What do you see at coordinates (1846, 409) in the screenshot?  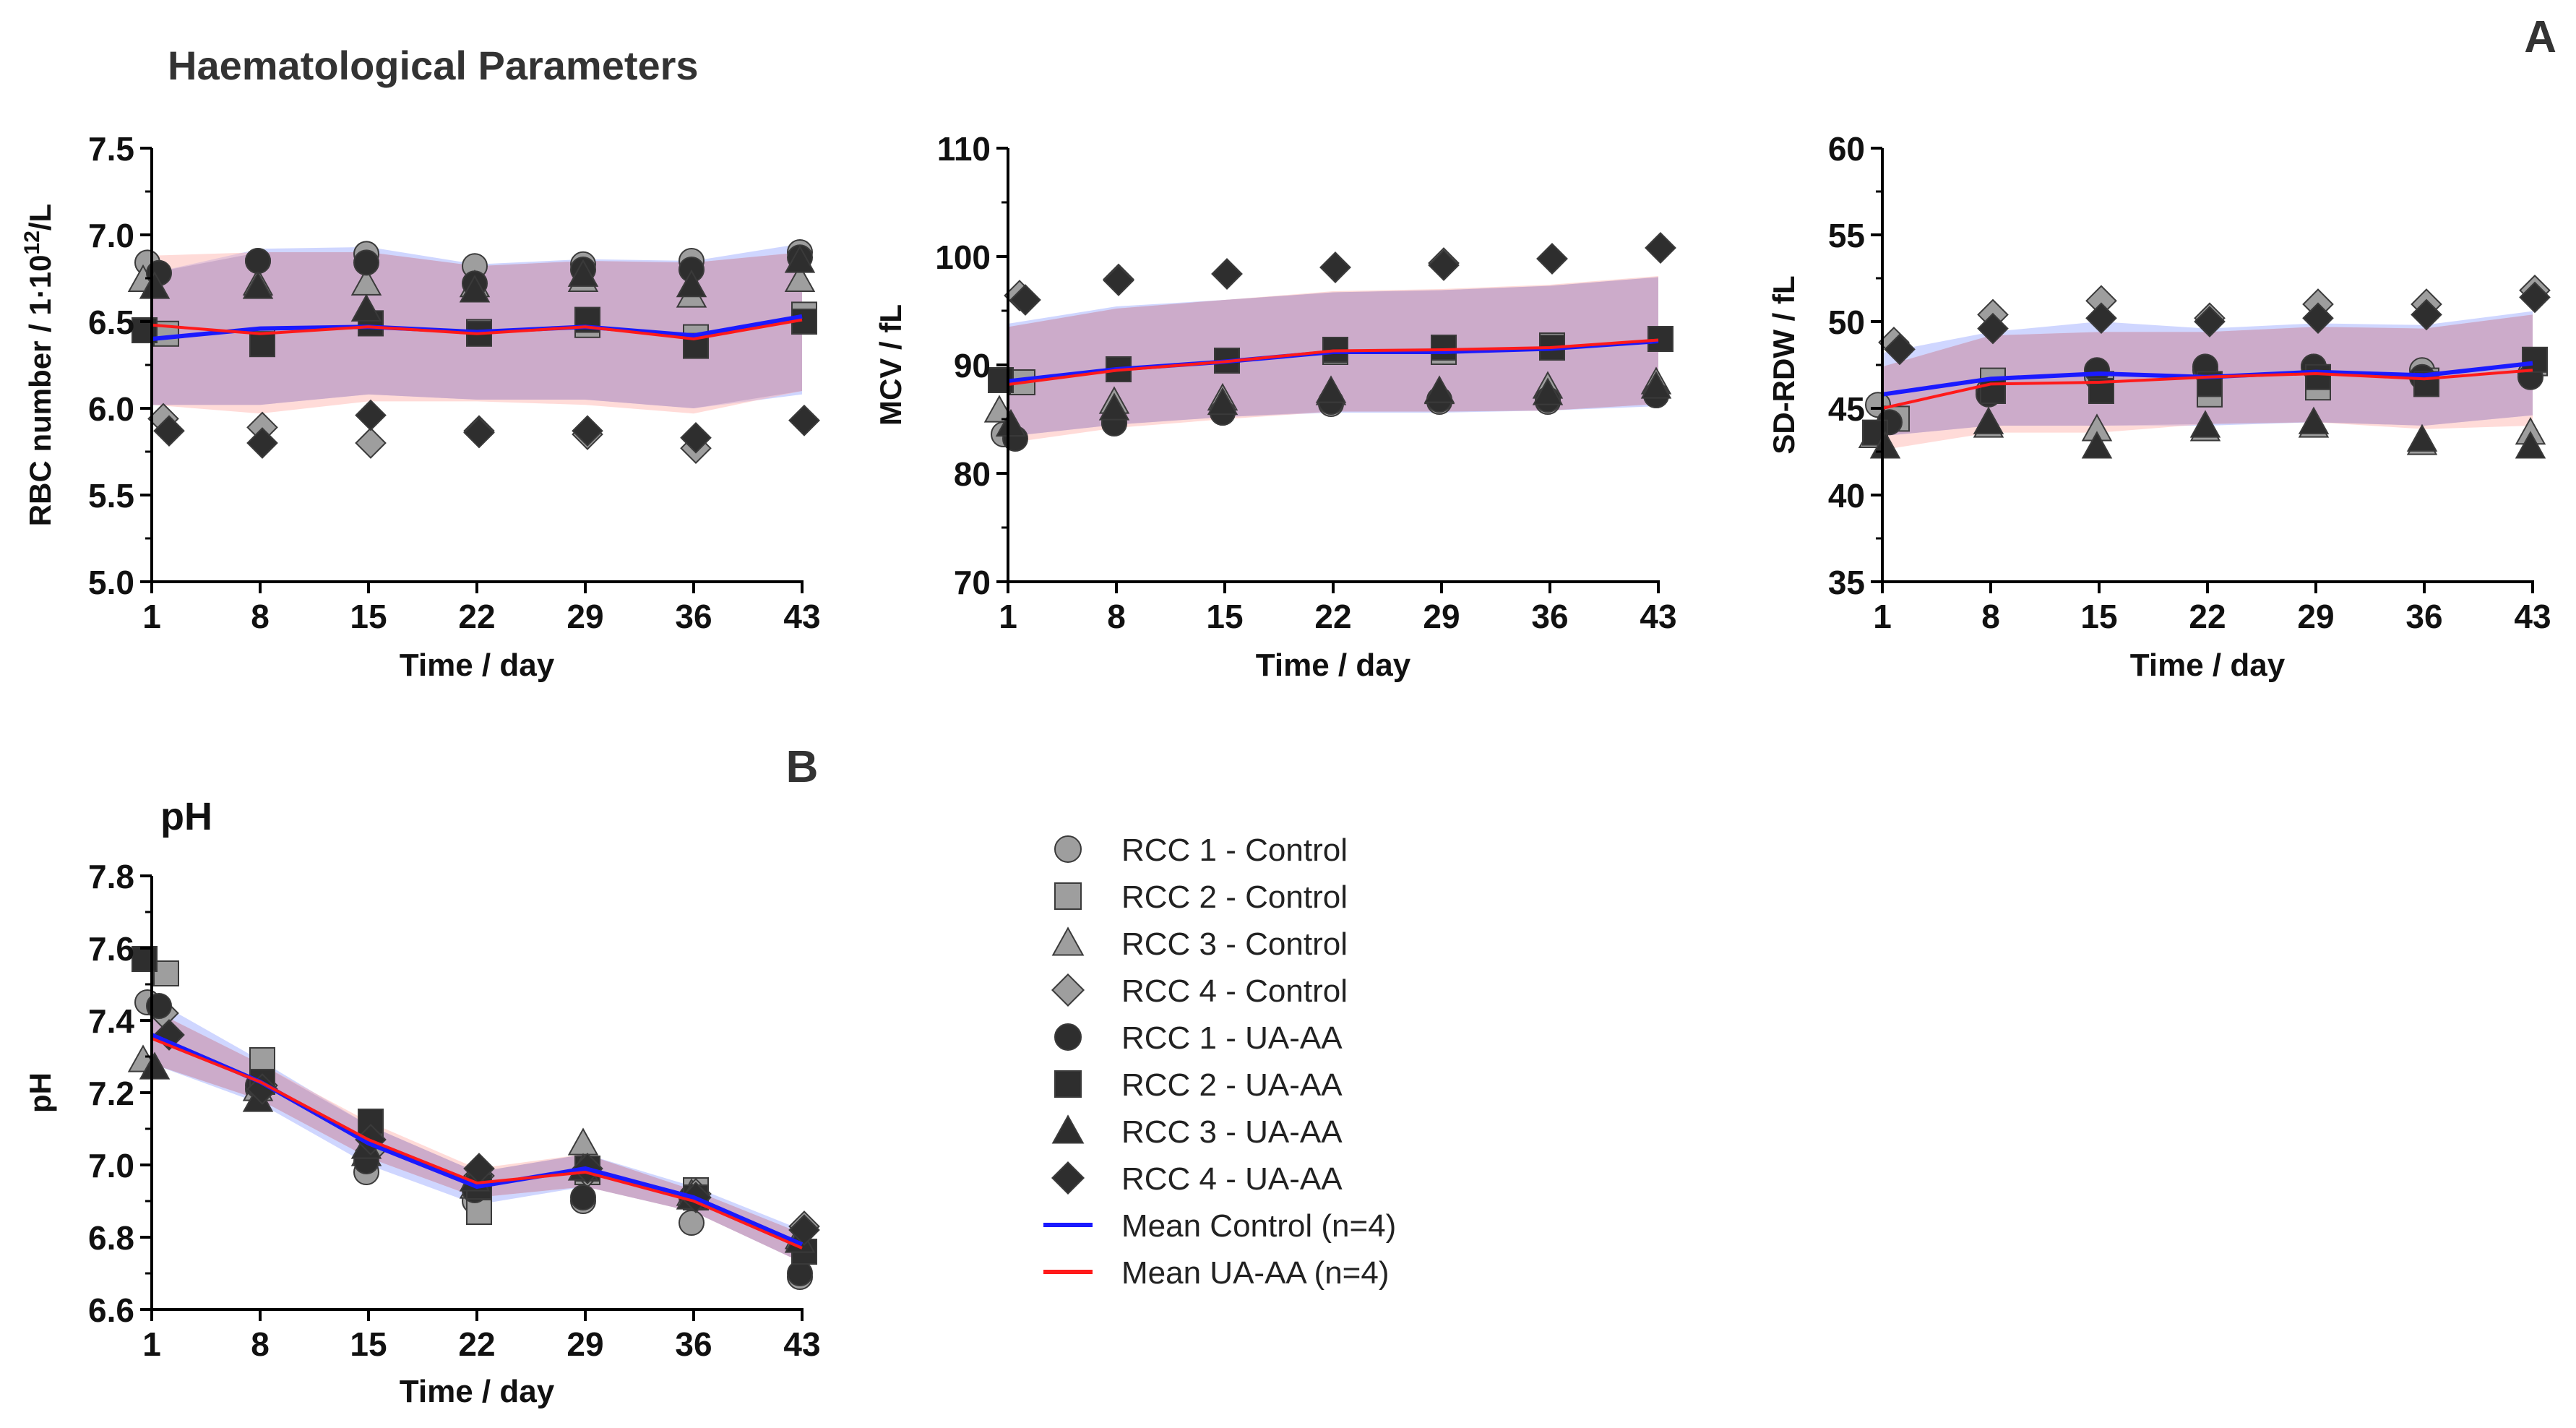 I see `y-tick-label: 45` at bounding box center [1846, 409].